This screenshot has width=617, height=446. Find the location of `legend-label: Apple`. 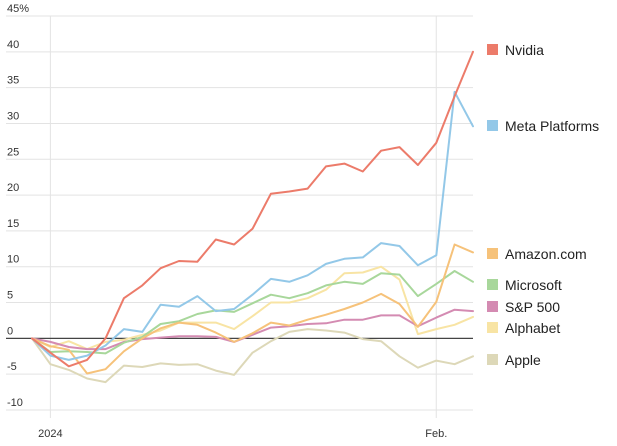

legend-label: Apple is located at coordinates (523, 360).